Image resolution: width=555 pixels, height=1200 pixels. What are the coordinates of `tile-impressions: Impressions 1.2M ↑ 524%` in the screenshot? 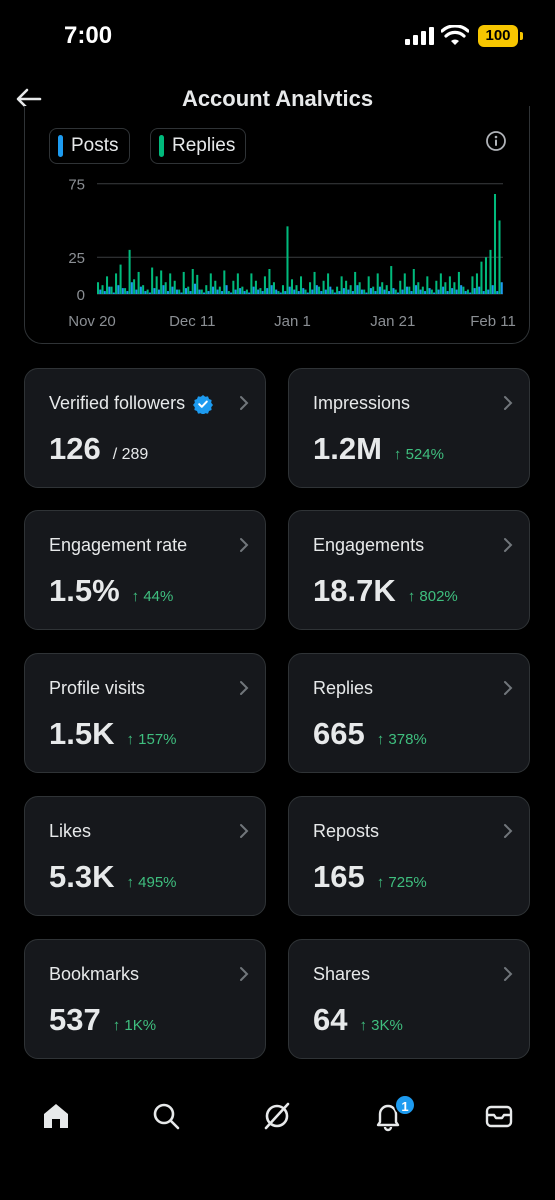 It's located at (409, 428).